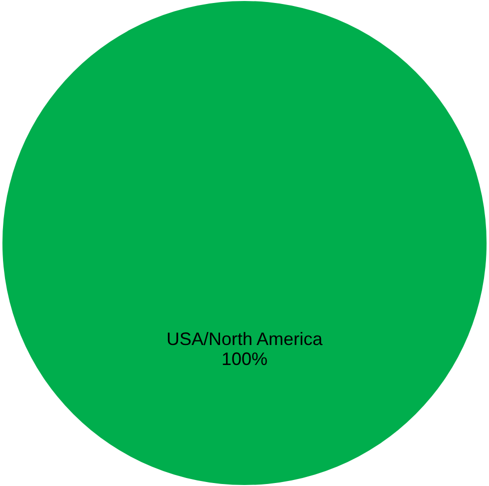  What do you see at coordinates (244, 358) in the screenshot?
I see `data-label: 100%` at bounding box center [244, 358].